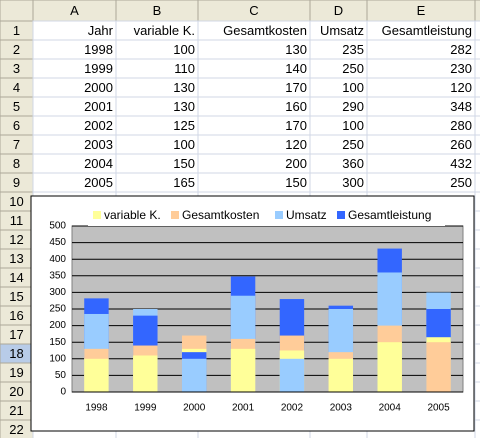 This screenshot has width=480, height=438. I want to click on x-tick-label: 2001, so click(243, 408).